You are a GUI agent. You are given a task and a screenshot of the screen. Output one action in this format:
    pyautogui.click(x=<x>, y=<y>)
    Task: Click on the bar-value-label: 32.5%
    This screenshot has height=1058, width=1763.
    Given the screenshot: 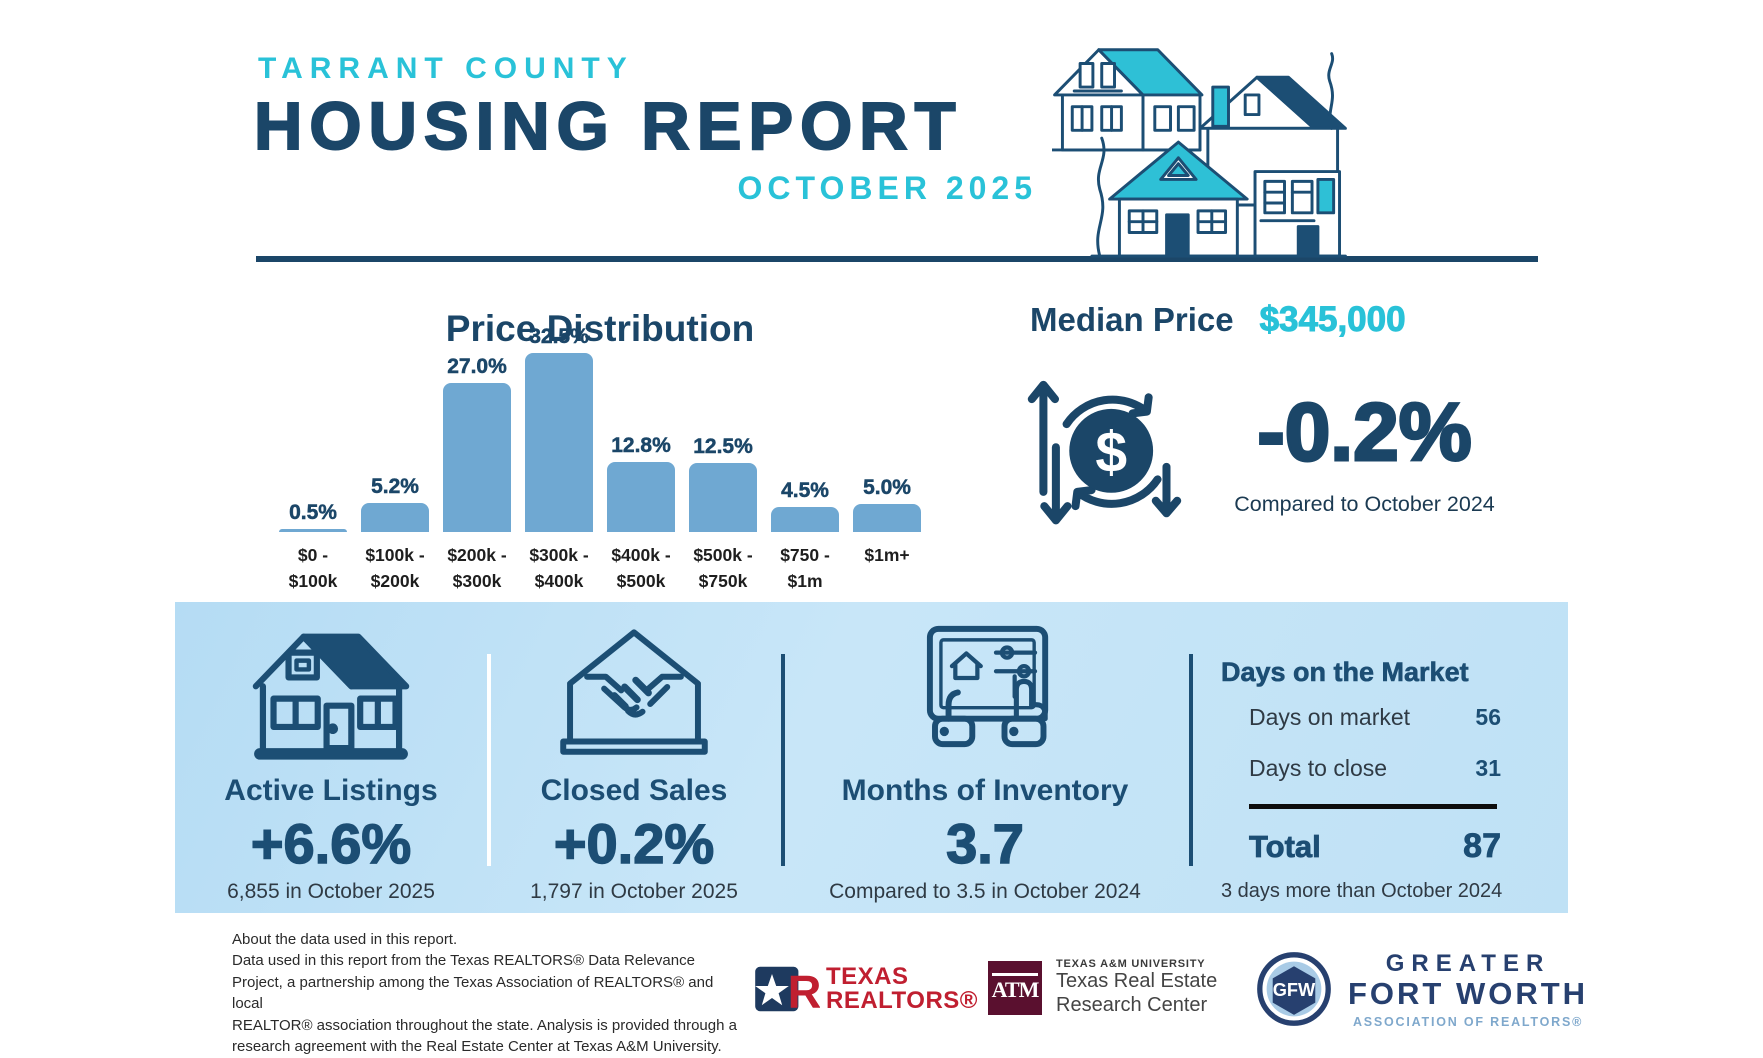 What is the action you would take?
    pyautogui.click(x=559, y=337)
    